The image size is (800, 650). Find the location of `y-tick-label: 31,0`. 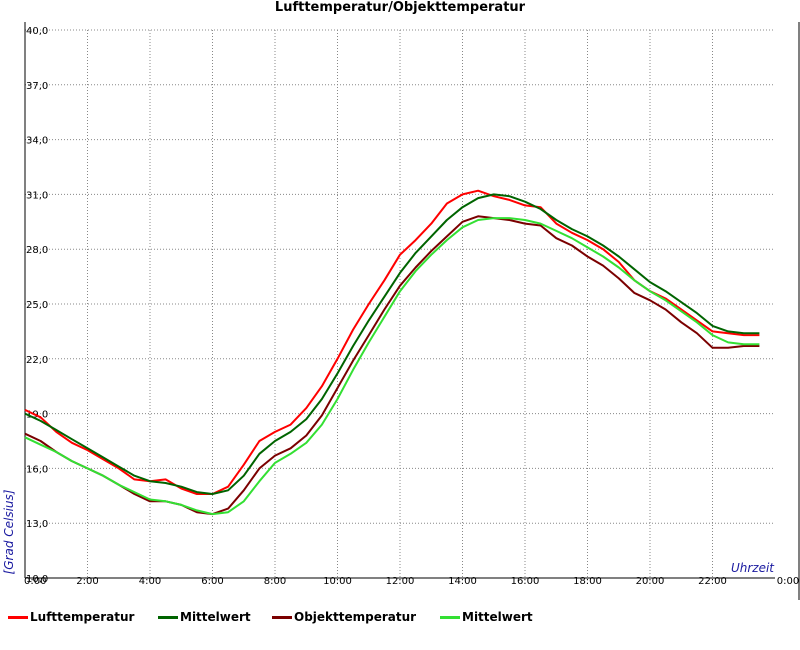

y-tick-label: 31,0 is located at coordinates (37, 195).